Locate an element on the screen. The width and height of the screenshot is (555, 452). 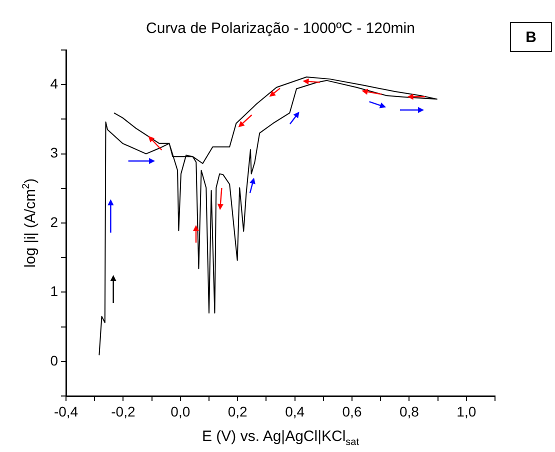
x-tick-label: 1,0 is located at coordinates (466, 411).